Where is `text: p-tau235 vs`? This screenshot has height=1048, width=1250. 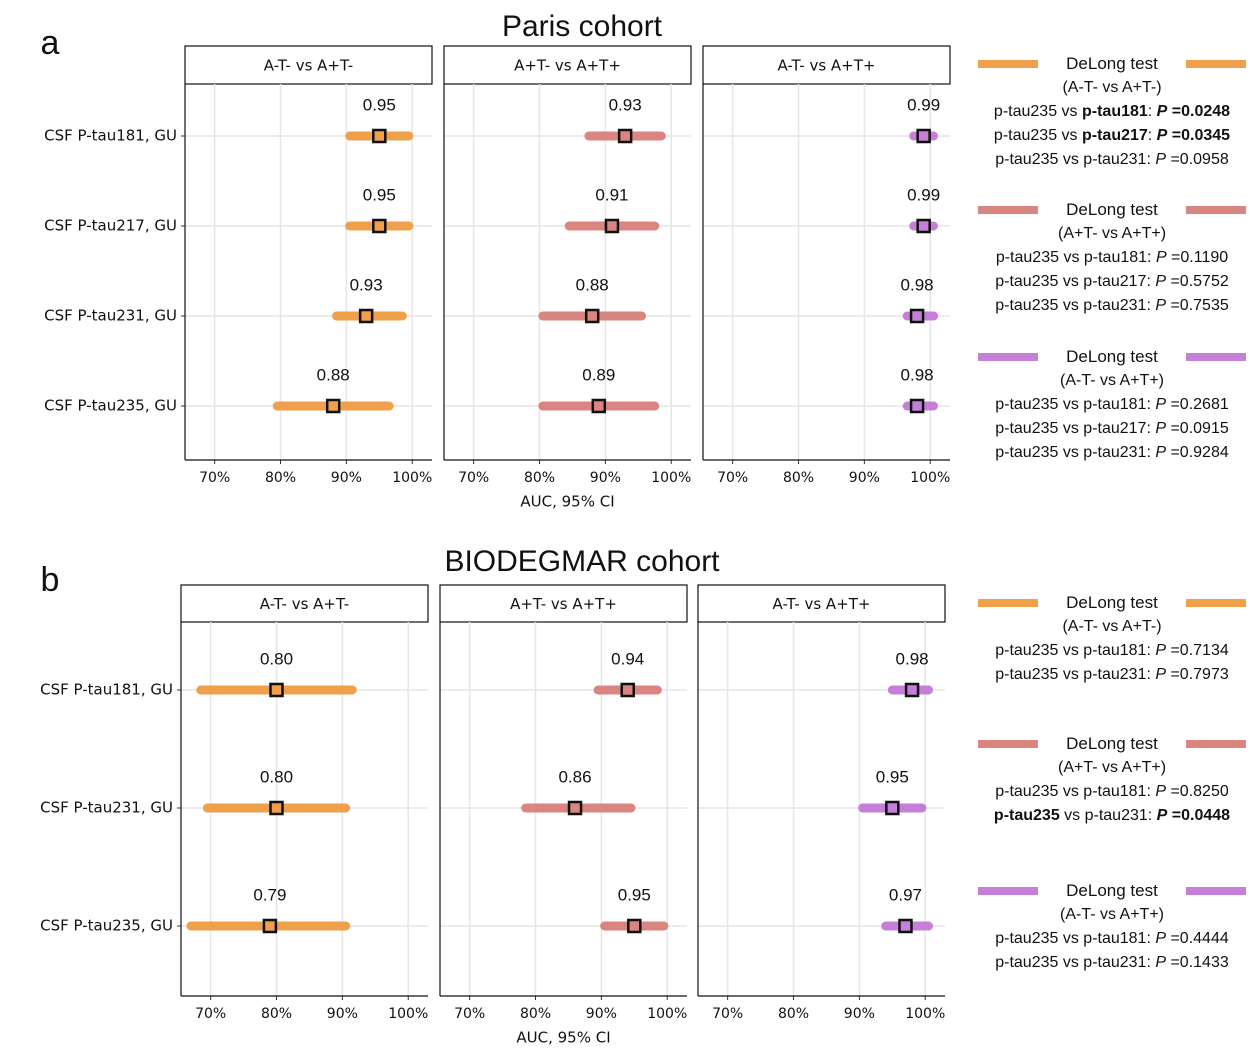
text: p-tau235 vs is located at coordinates (1037, 135).